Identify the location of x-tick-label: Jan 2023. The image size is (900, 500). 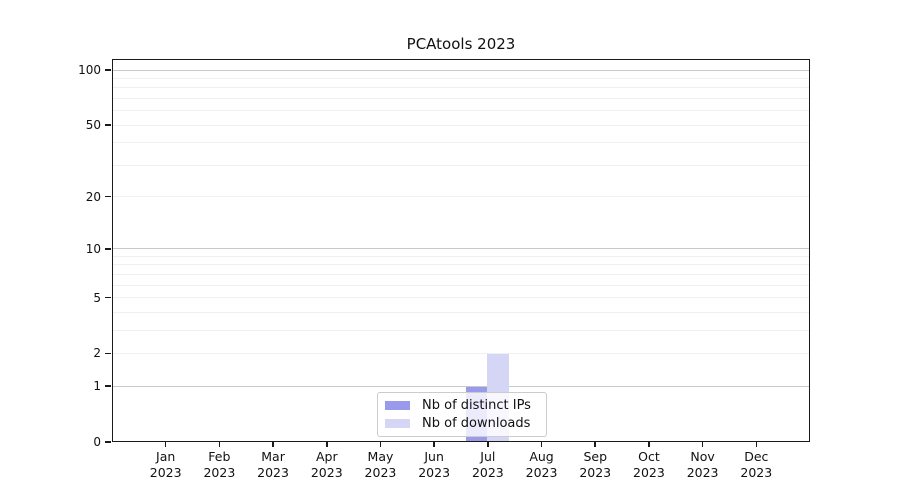
(165, 464).